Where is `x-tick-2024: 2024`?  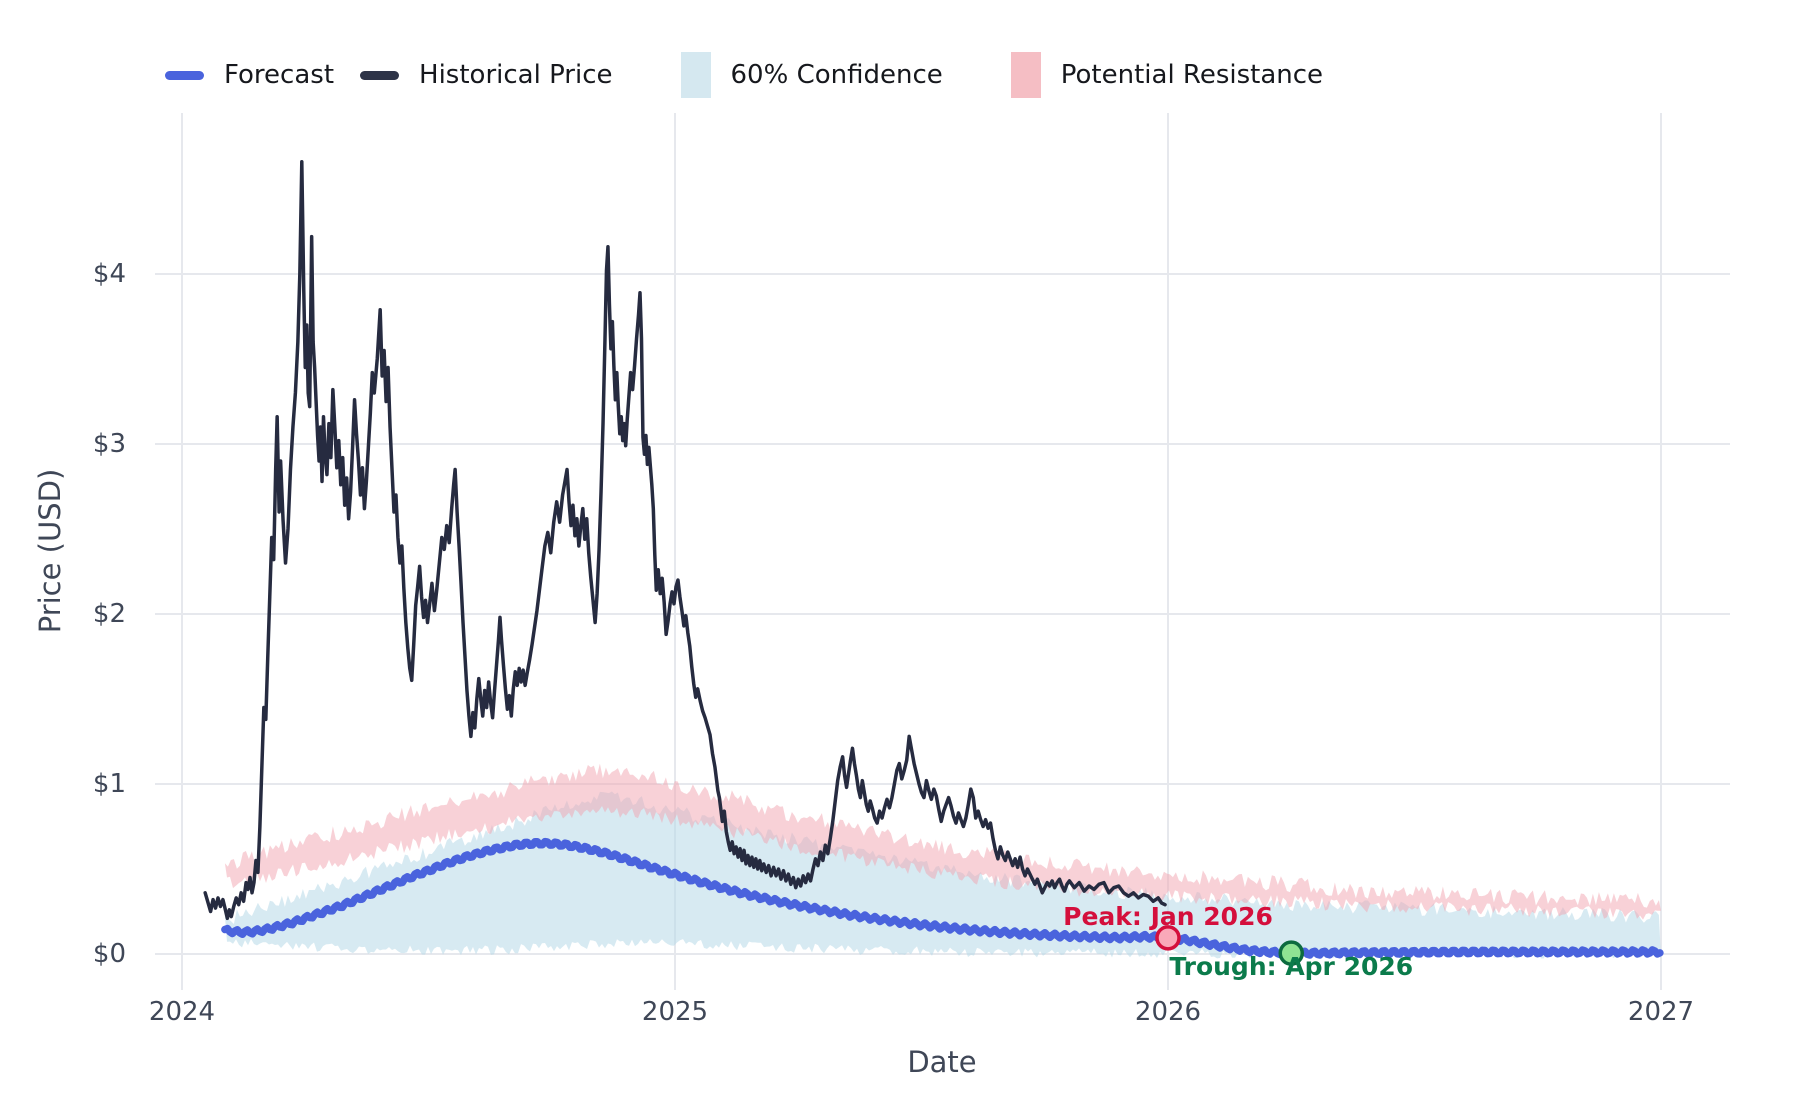
x-tick-2024: 2024 is located at coordinates (182, 1012).